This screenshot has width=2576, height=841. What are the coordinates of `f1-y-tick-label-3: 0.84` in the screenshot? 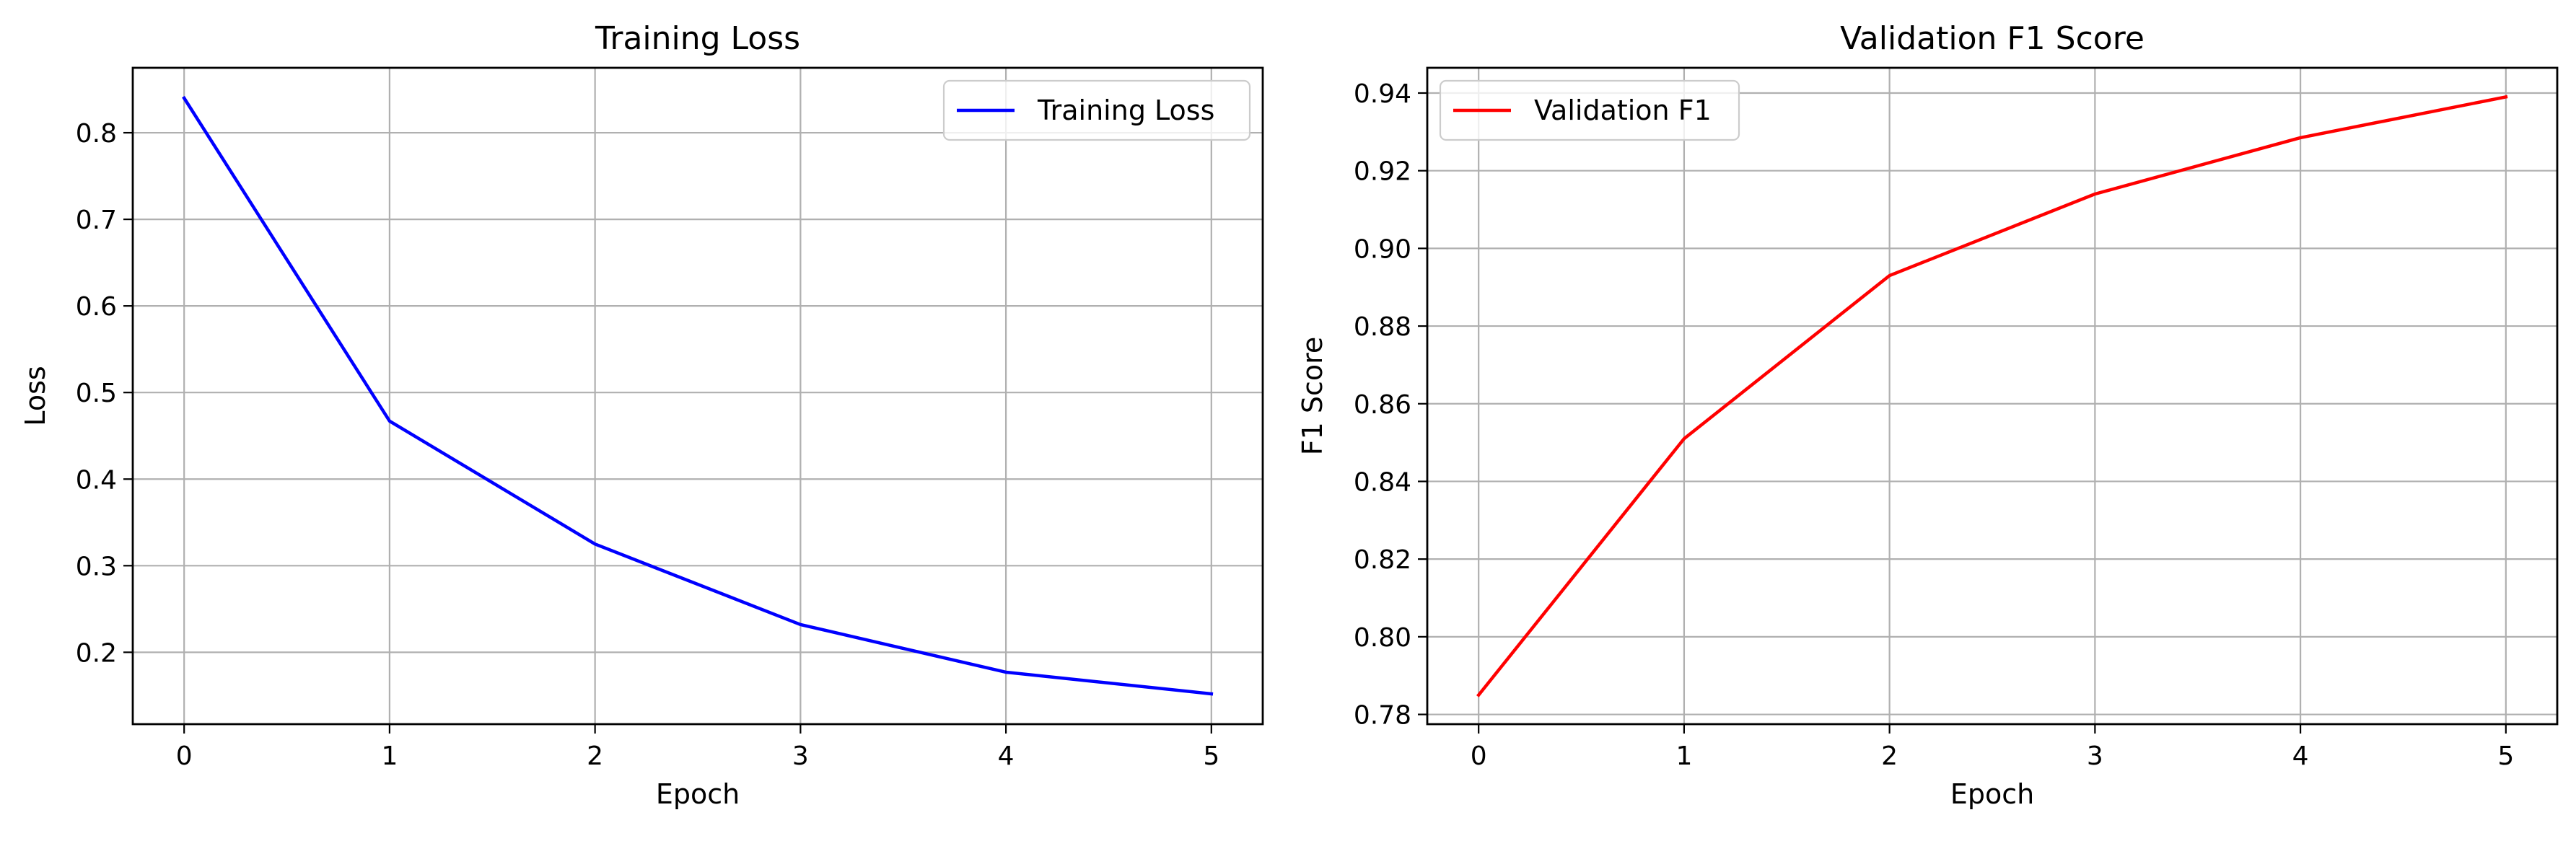 It's located at (1382, 482).